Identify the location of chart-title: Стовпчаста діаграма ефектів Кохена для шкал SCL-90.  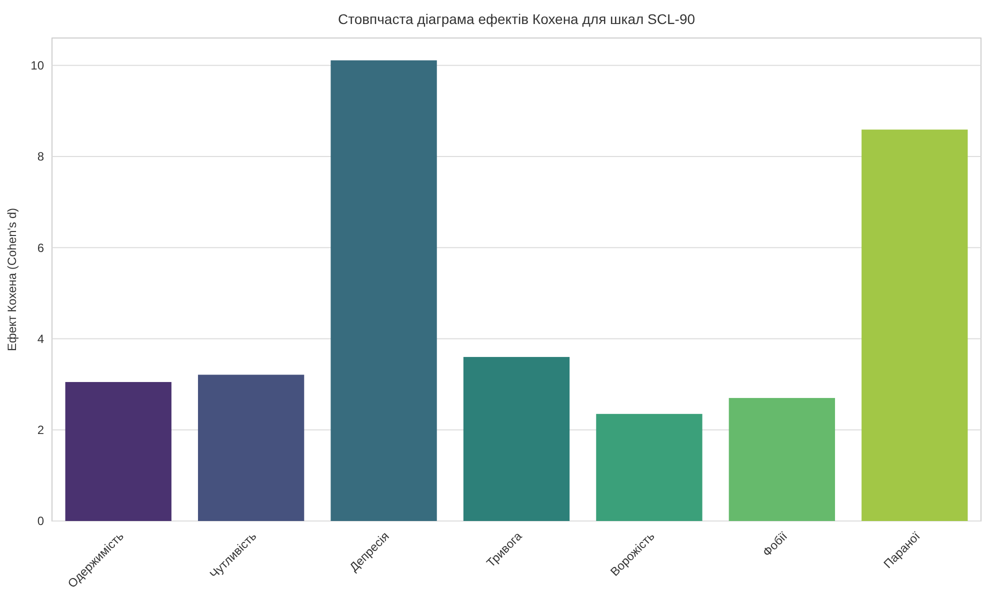
(517, 19).